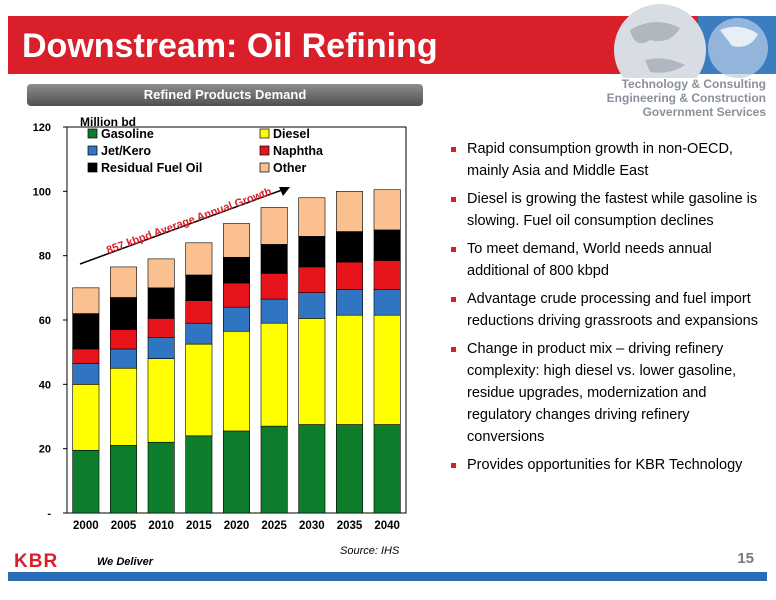 The width and height of the screenshot is (776, 600). Describe the element at coordinates (289, 168) in the screenshot. I see `legend-label: Other` at that location.